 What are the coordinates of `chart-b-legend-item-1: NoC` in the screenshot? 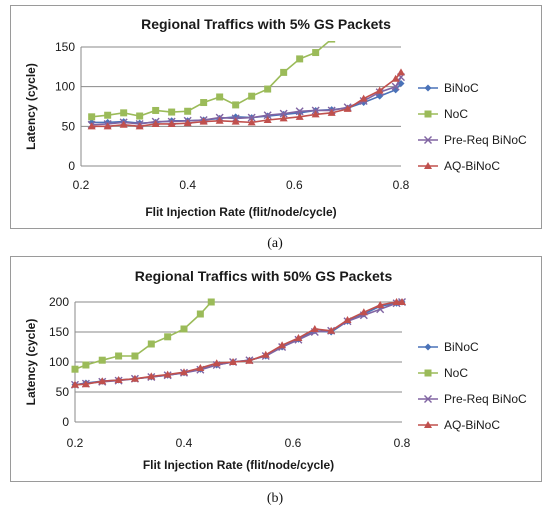 It's located at (443, 373).